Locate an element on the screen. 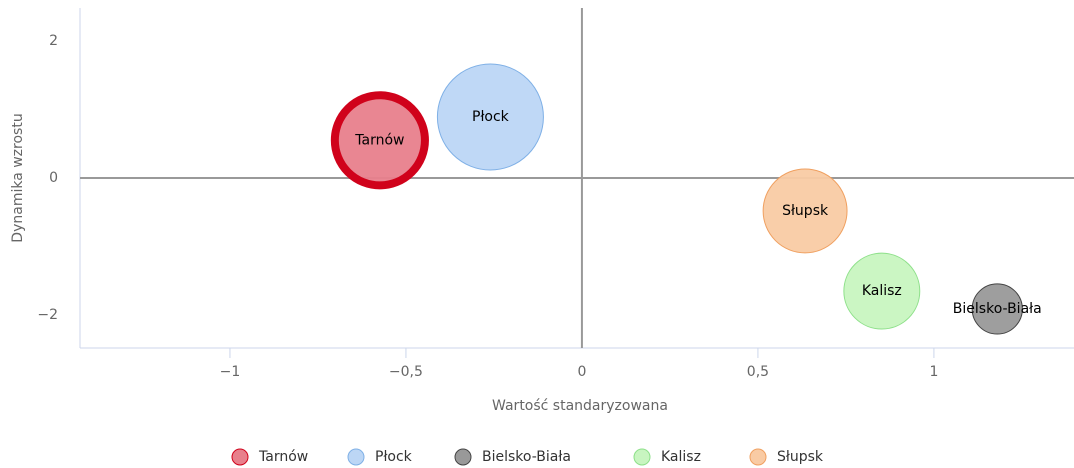  y-tick-label: −2 is located at coordinates (47, 315).